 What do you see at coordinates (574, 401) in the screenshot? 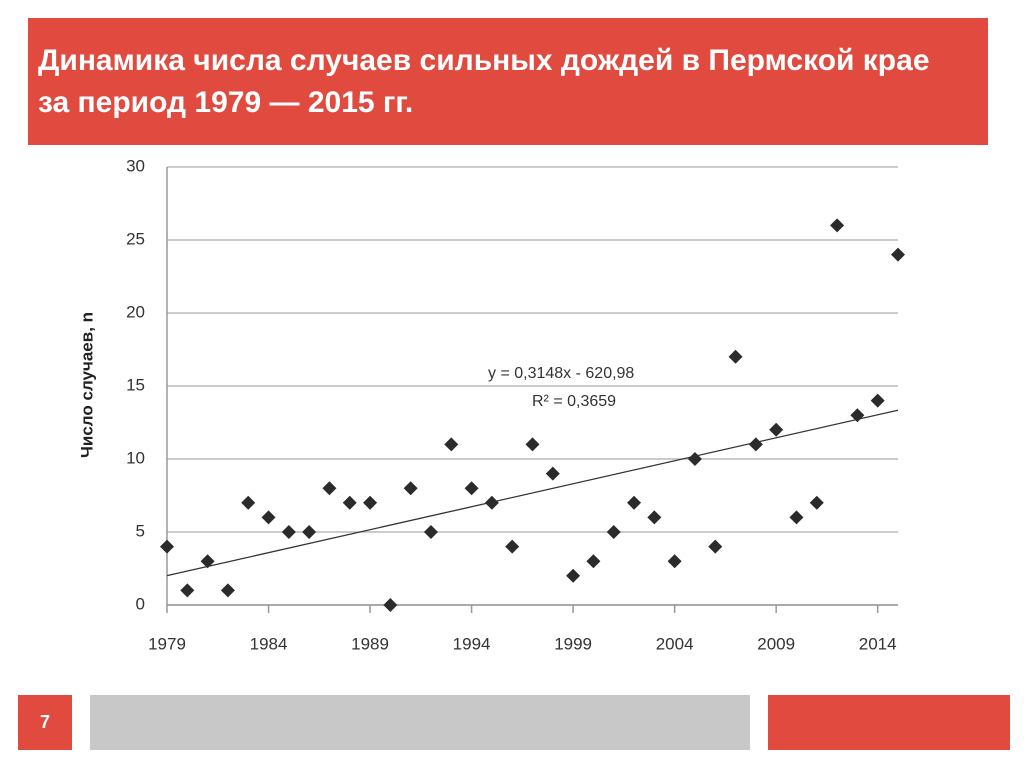
I see `trend-r2: R² = 0,3659` at bounding box center [574, 401].